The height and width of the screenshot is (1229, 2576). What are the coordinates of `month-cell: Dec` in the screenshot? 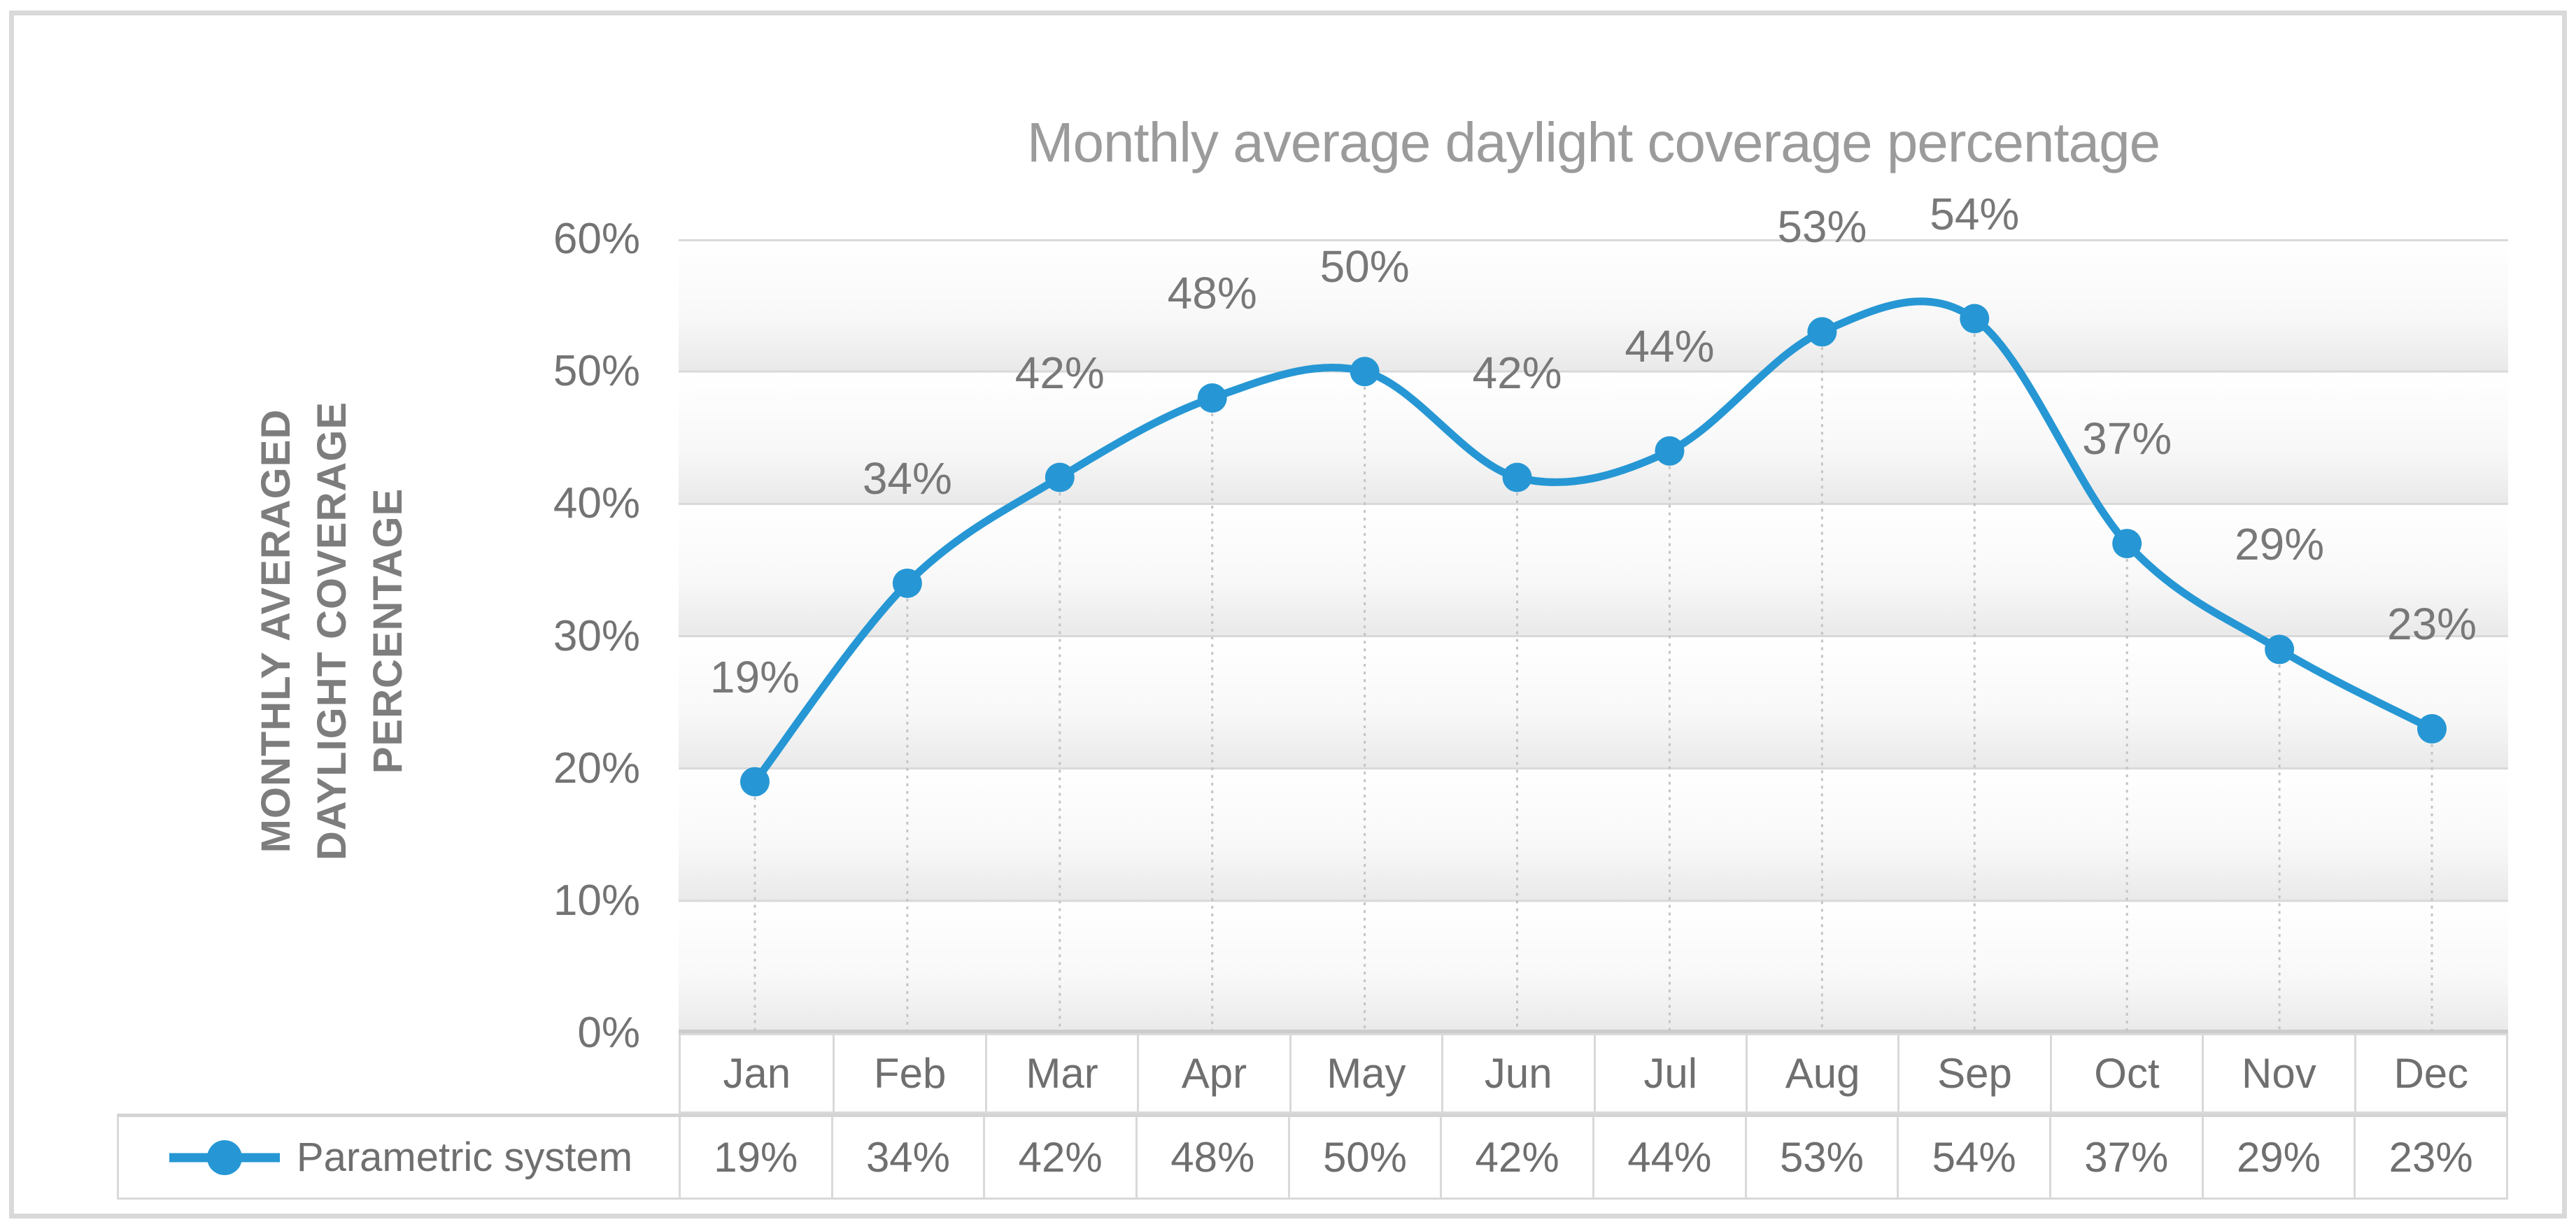 It's located at (2430, 1073).